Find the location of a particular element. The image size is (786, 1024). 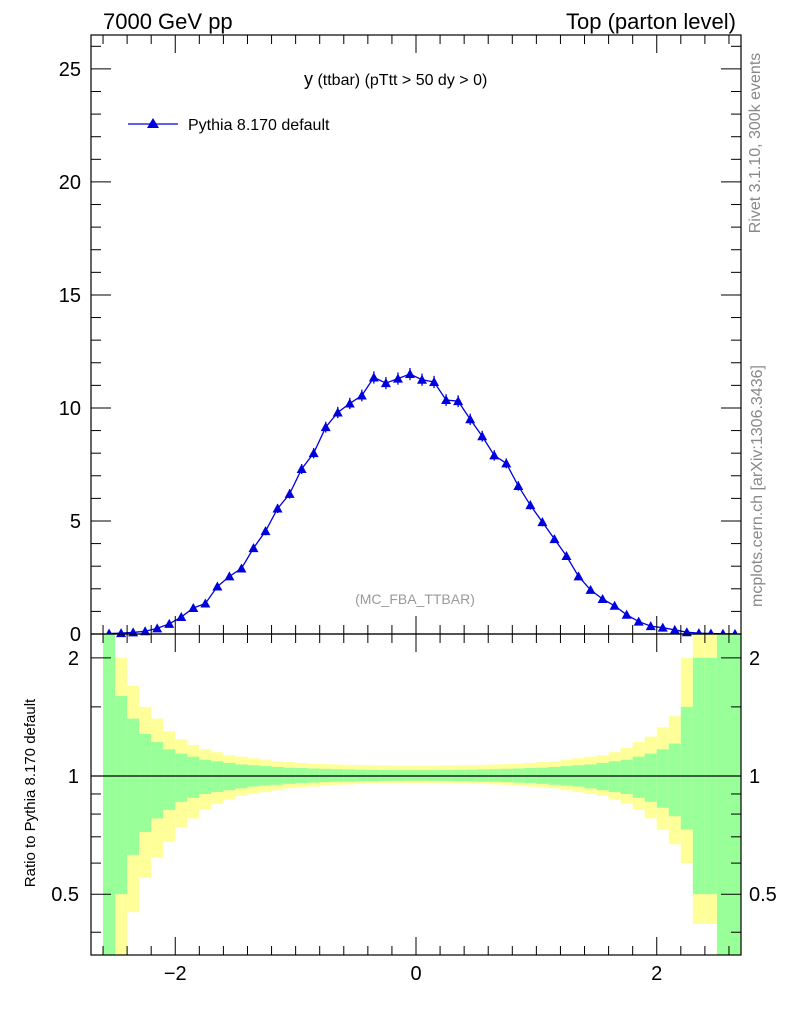

header-left-label: 7000 GeV pp is located at coordinates (168, 21).